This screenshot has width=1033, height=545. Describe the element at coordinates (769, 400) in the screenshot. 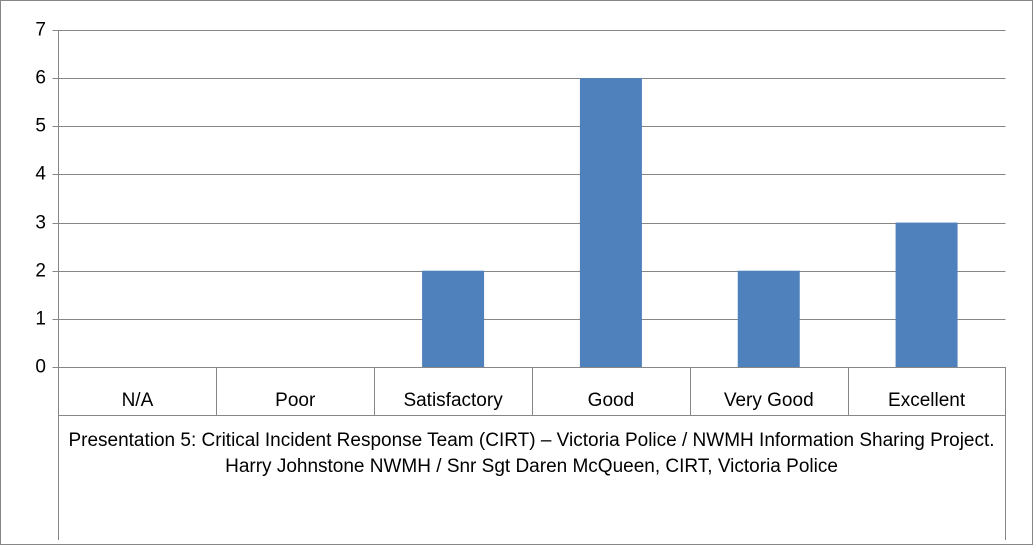

I see `x-tick-label: Very Good` at that location.